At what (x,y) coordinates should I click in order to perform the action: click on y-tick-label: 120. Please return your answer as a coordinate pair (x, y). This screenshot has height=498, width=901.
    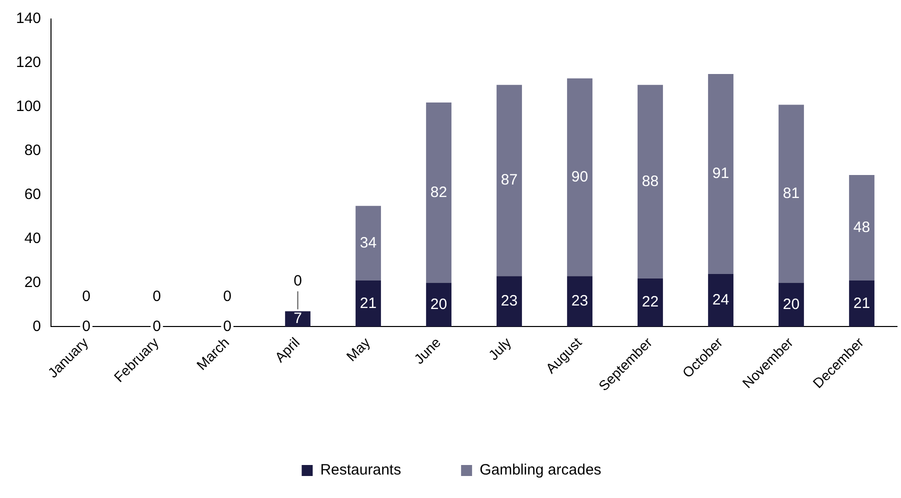
    Looking at the image, I should click on (29, 63).